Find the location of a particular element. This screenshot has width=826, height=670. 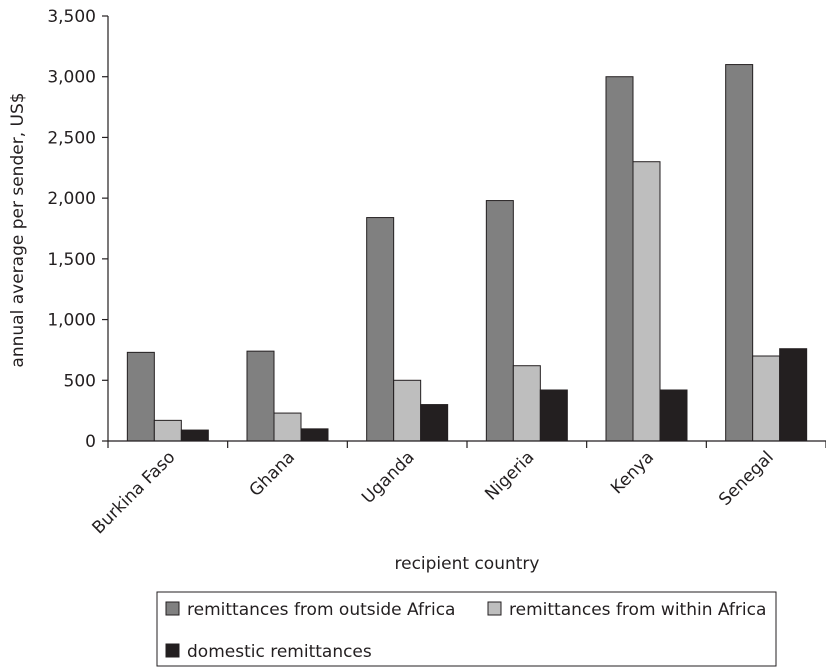

legend-frame is located at coordinates (466, 629).